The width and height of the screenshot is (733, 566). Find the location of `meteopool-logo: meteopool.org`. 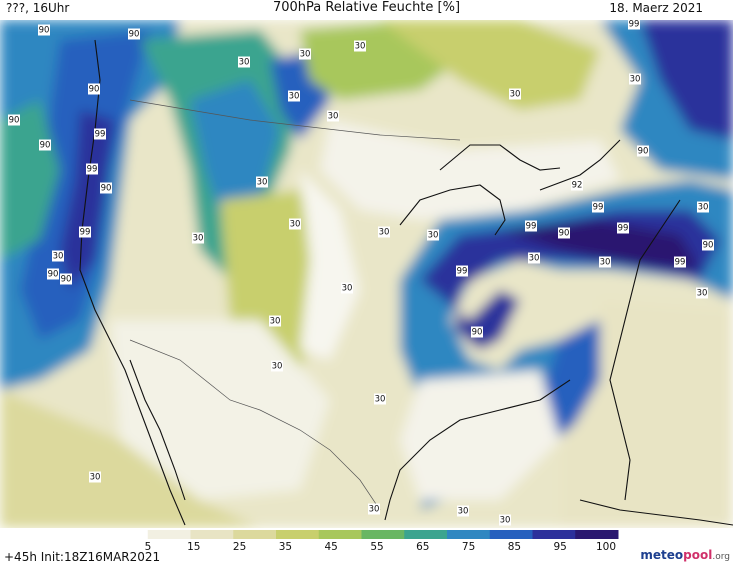

meteopool-logo: meteopool.org is located at coordinates (685, 555).